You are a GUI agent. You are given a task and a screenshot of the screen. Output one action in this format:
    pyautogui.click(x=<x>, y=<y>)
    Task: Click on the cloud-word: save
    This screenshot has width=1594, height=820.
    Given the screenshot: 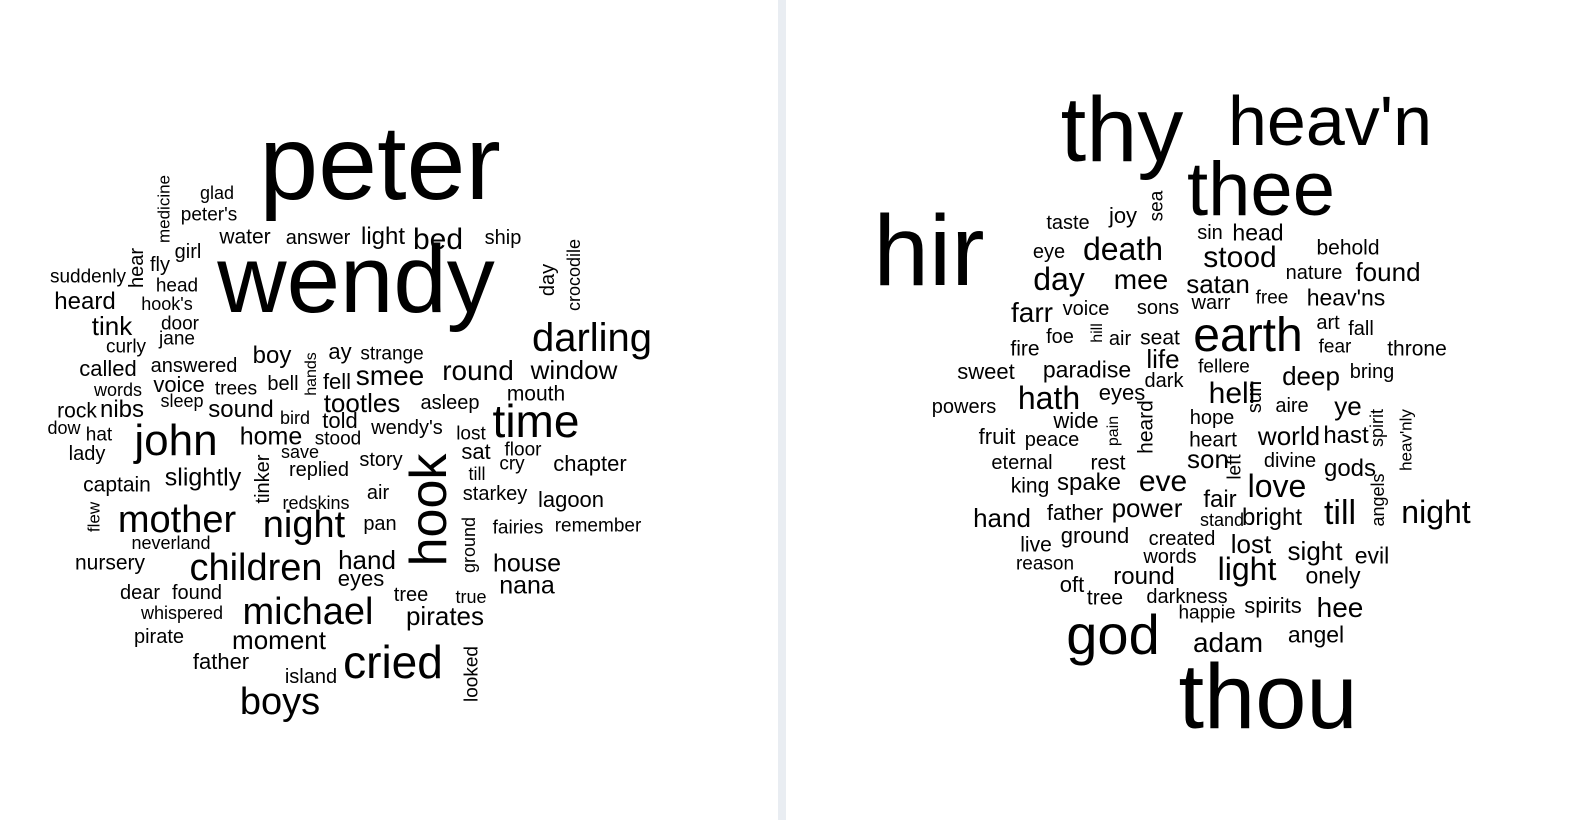 What is the action you would take?
    pyautogui.click(x=300, y=452)
    